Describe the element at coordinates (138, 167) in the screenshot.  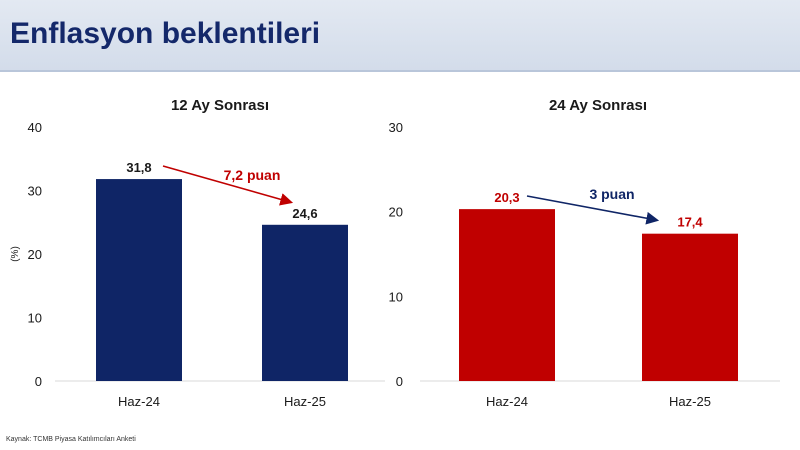
I see `value-label: 31,8` at that location.